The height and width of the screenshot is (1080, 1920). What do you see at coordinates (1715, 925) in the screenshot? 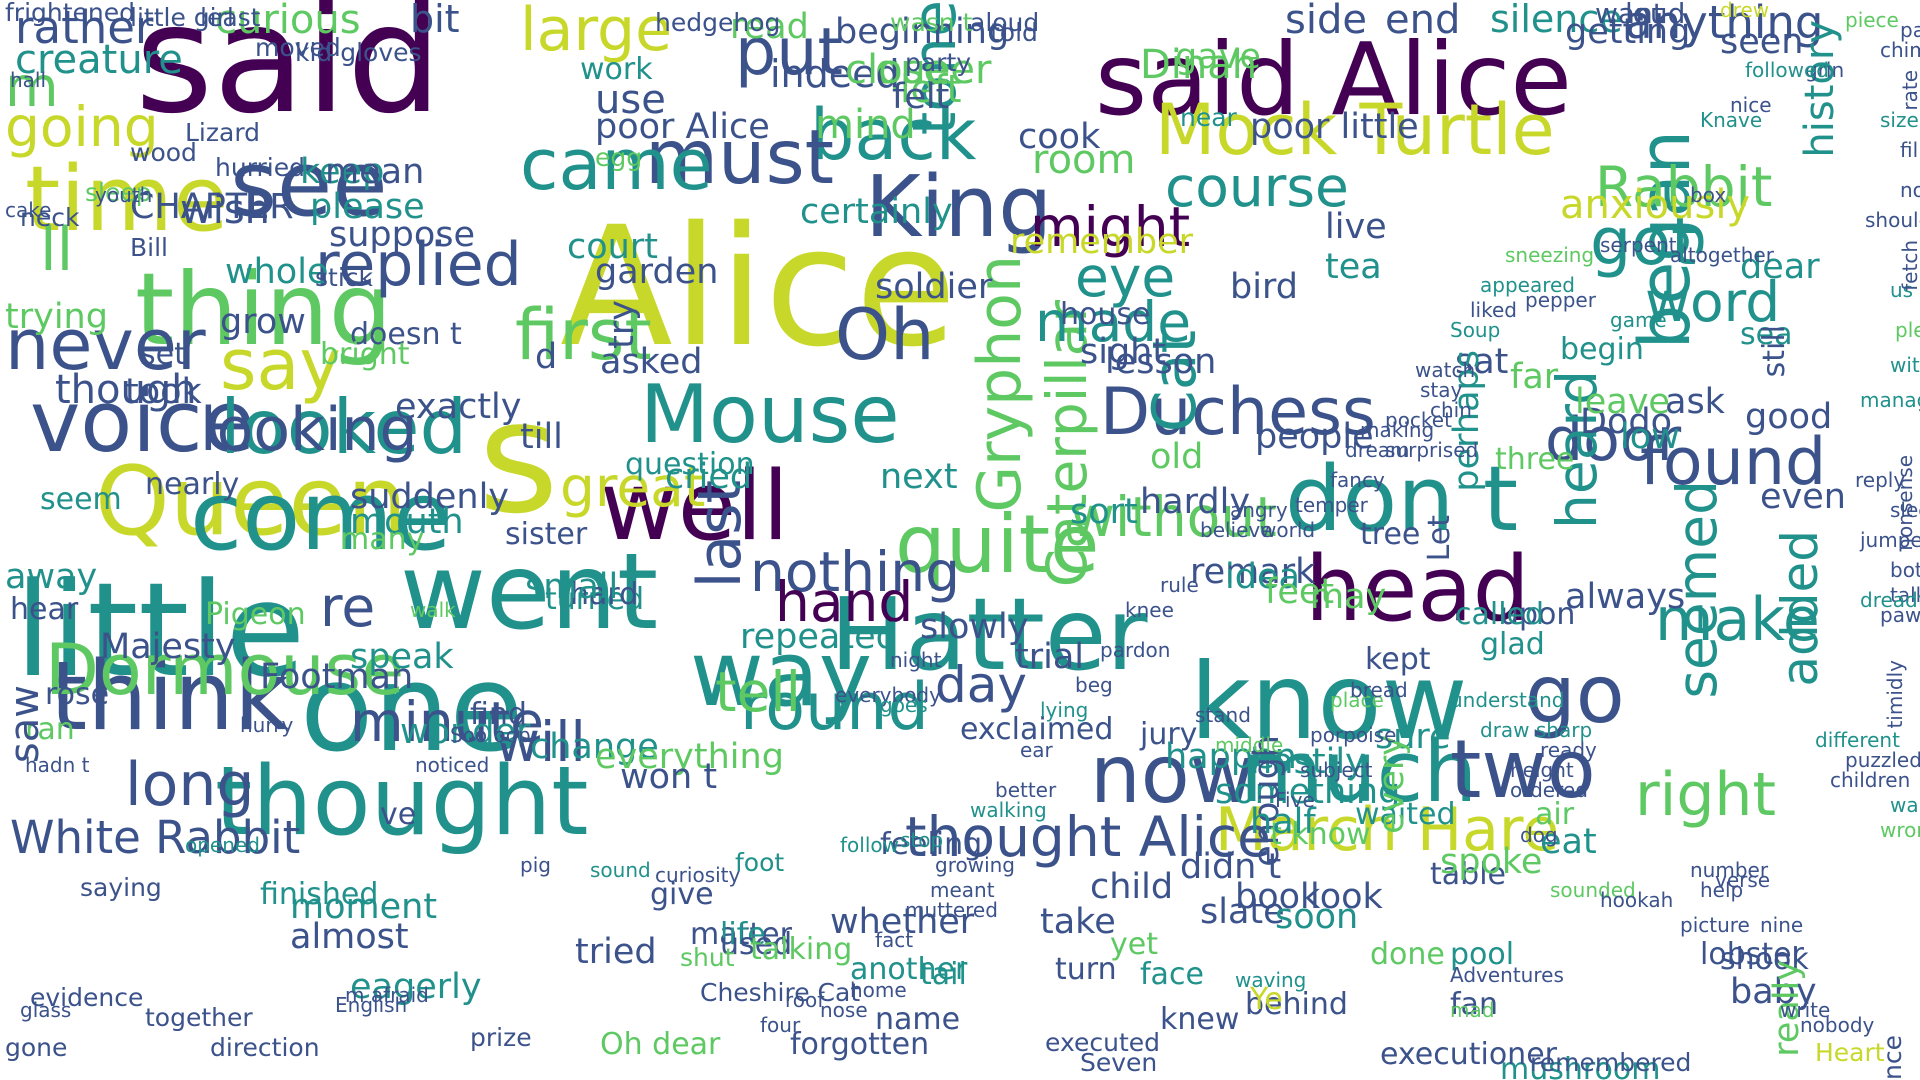
I see `cloud-word: picture` at bounding box center [1715, 925].